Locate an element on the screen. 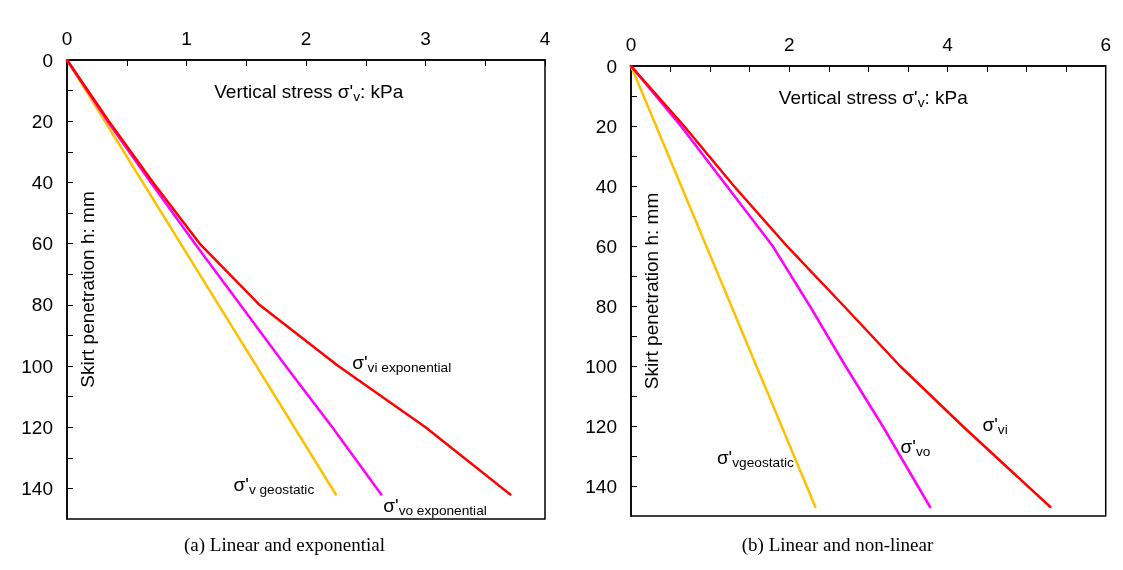 The width and height of the screenshot is (1123, 570). text: (a) Linear and exponential is located at coordinates (284, 545).